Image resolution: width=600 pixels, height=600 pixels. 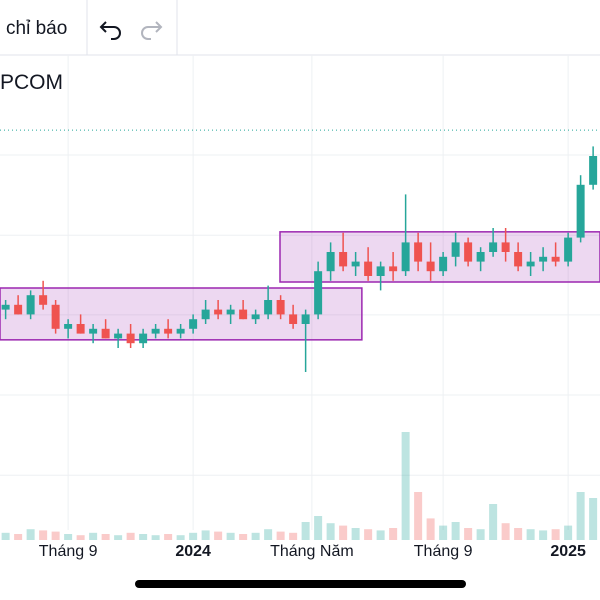 I want to click on x-tick-label: 2024, so click(x=193, y=551).